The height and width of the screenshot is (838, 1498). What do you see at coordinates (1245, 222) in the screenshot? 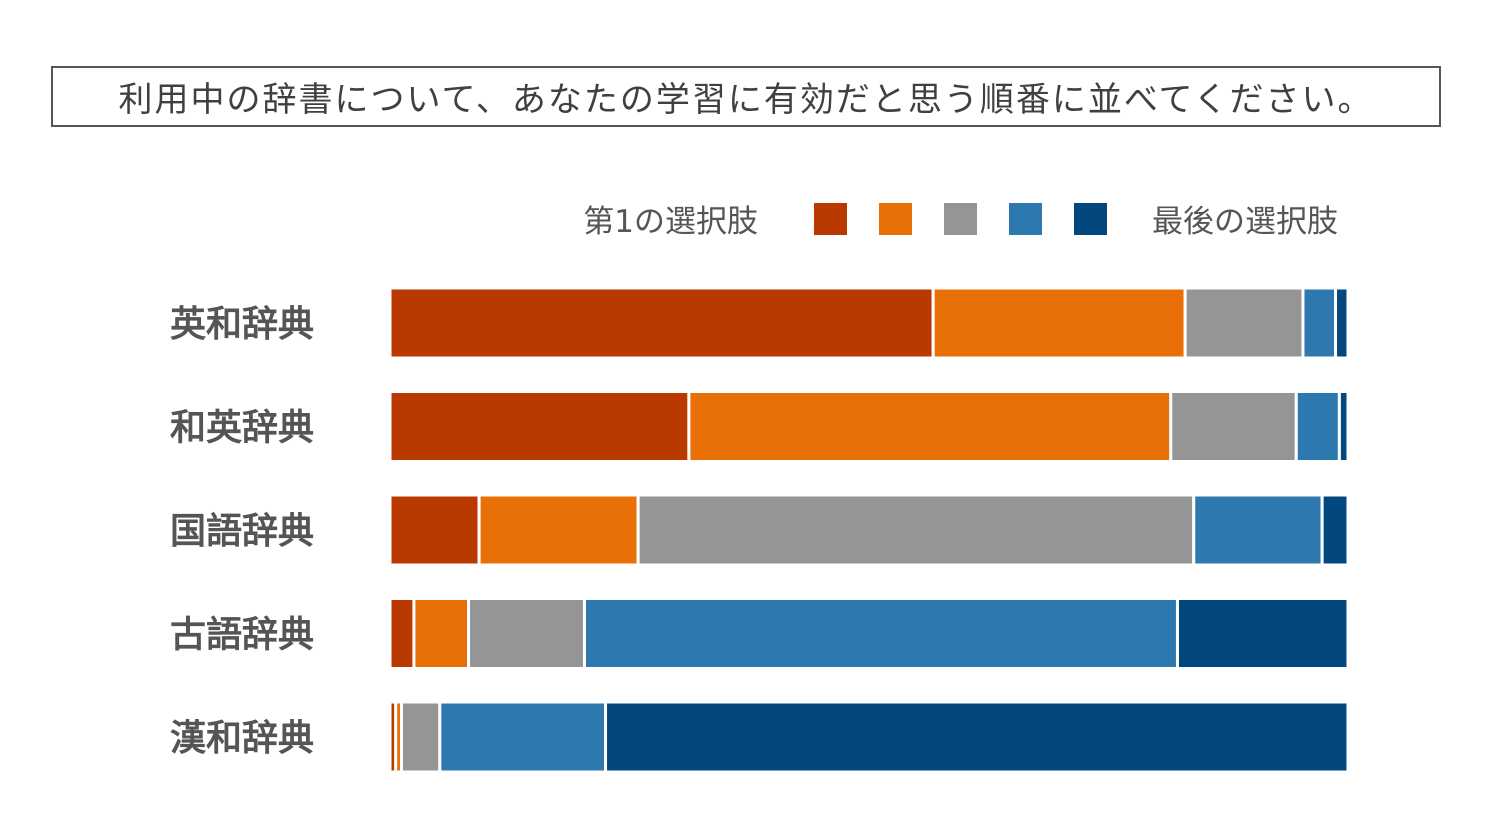
I see `legend-end-label: 最後の選択肢` at bounding box center [1245, 222].